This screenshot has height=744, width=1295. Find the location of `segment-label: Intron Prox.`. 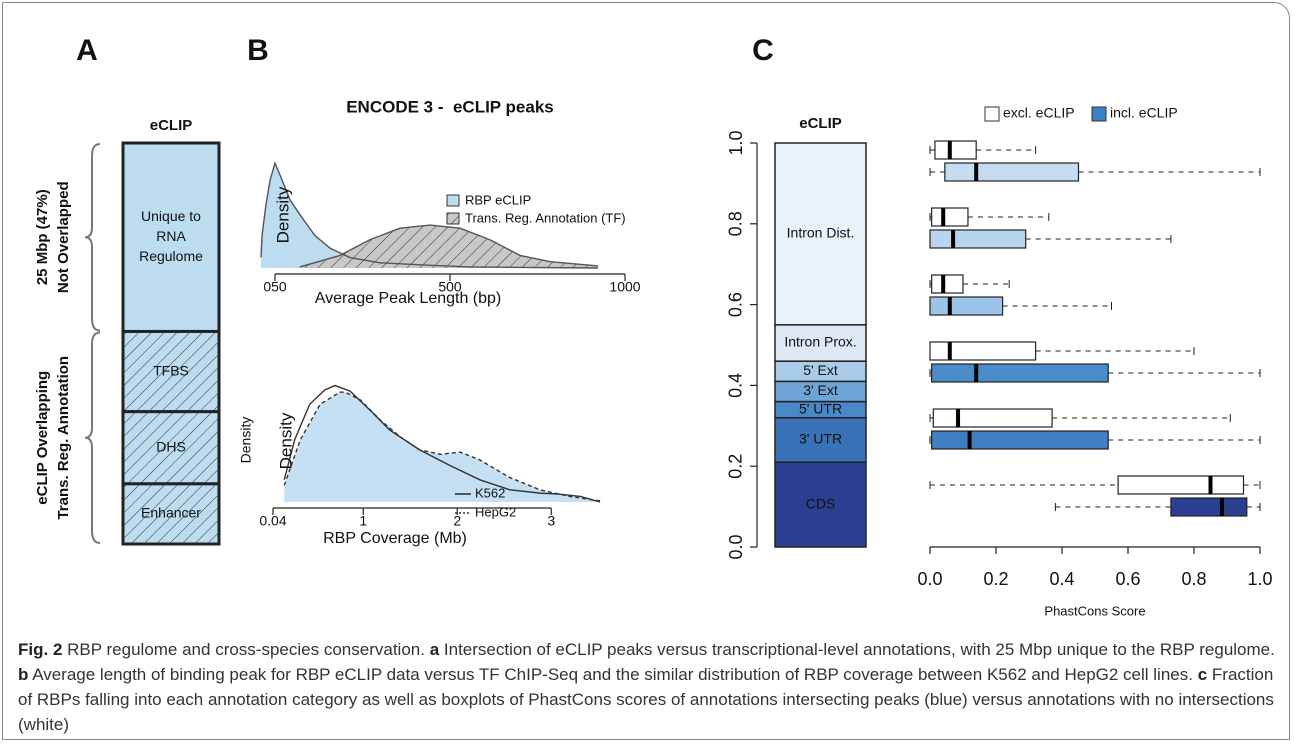

segment-label: Intron Prox. is located at coordinates (820, 342).